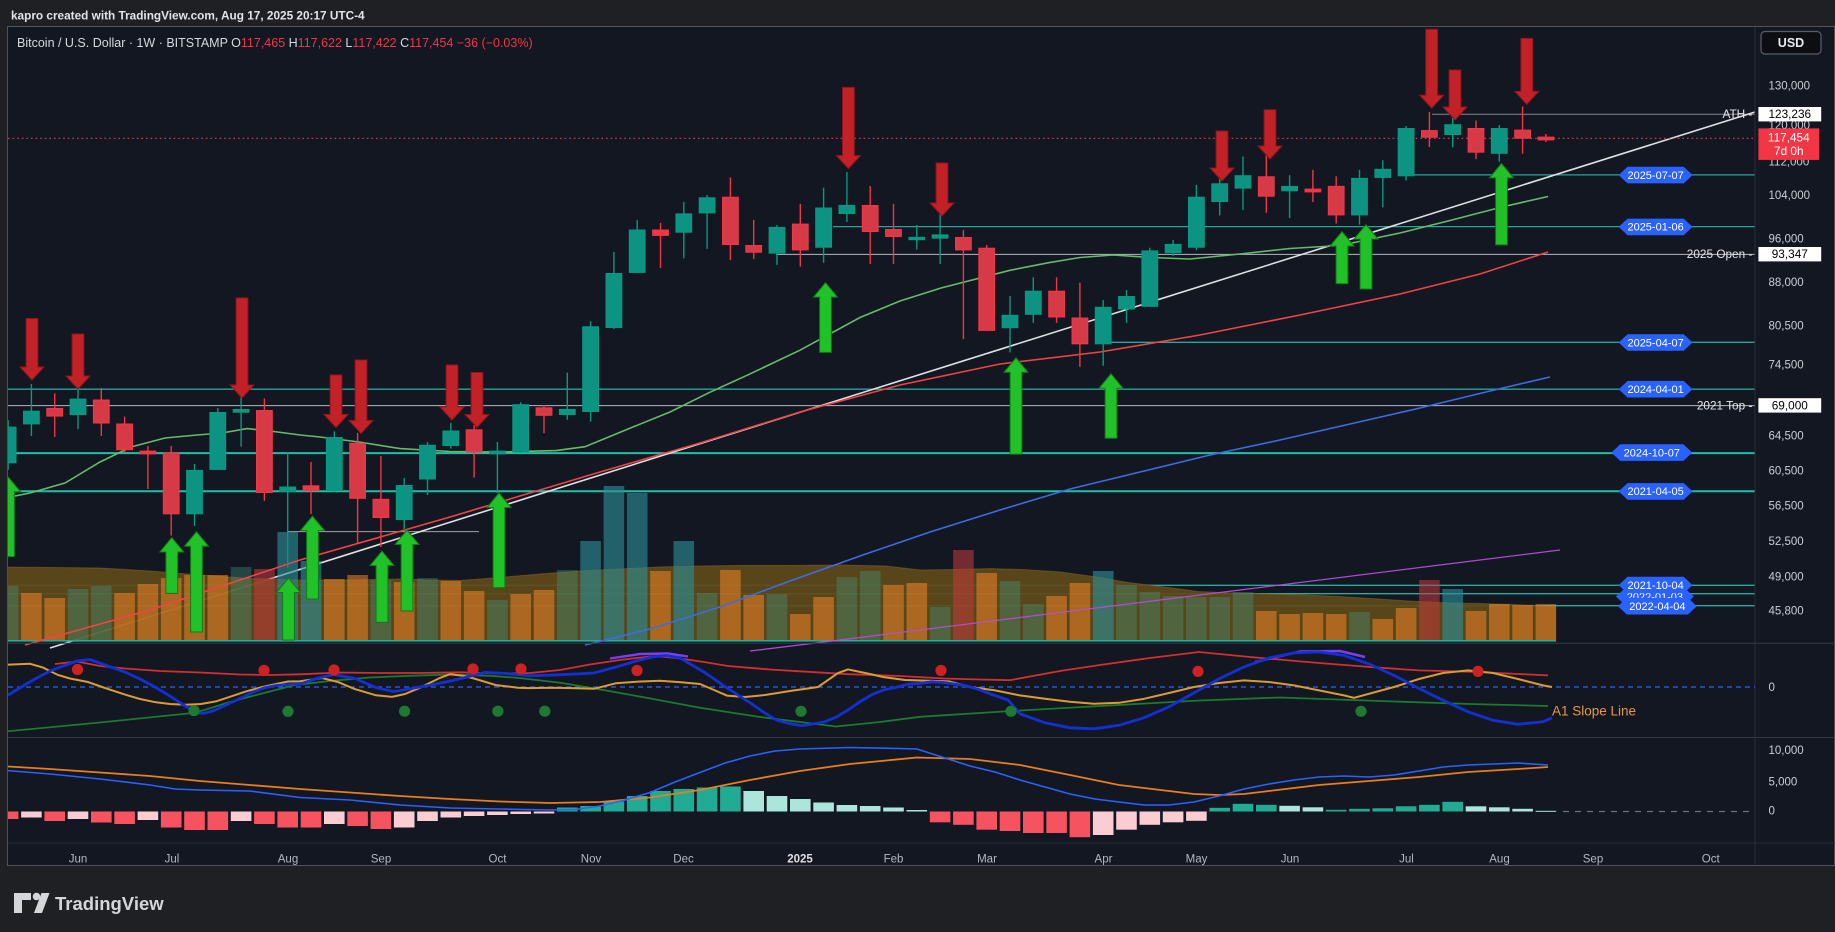 Image resolution: width=1835 pixels, height=932 pixels. I want to click on svg-text: 60,500, so click(1786, 471).